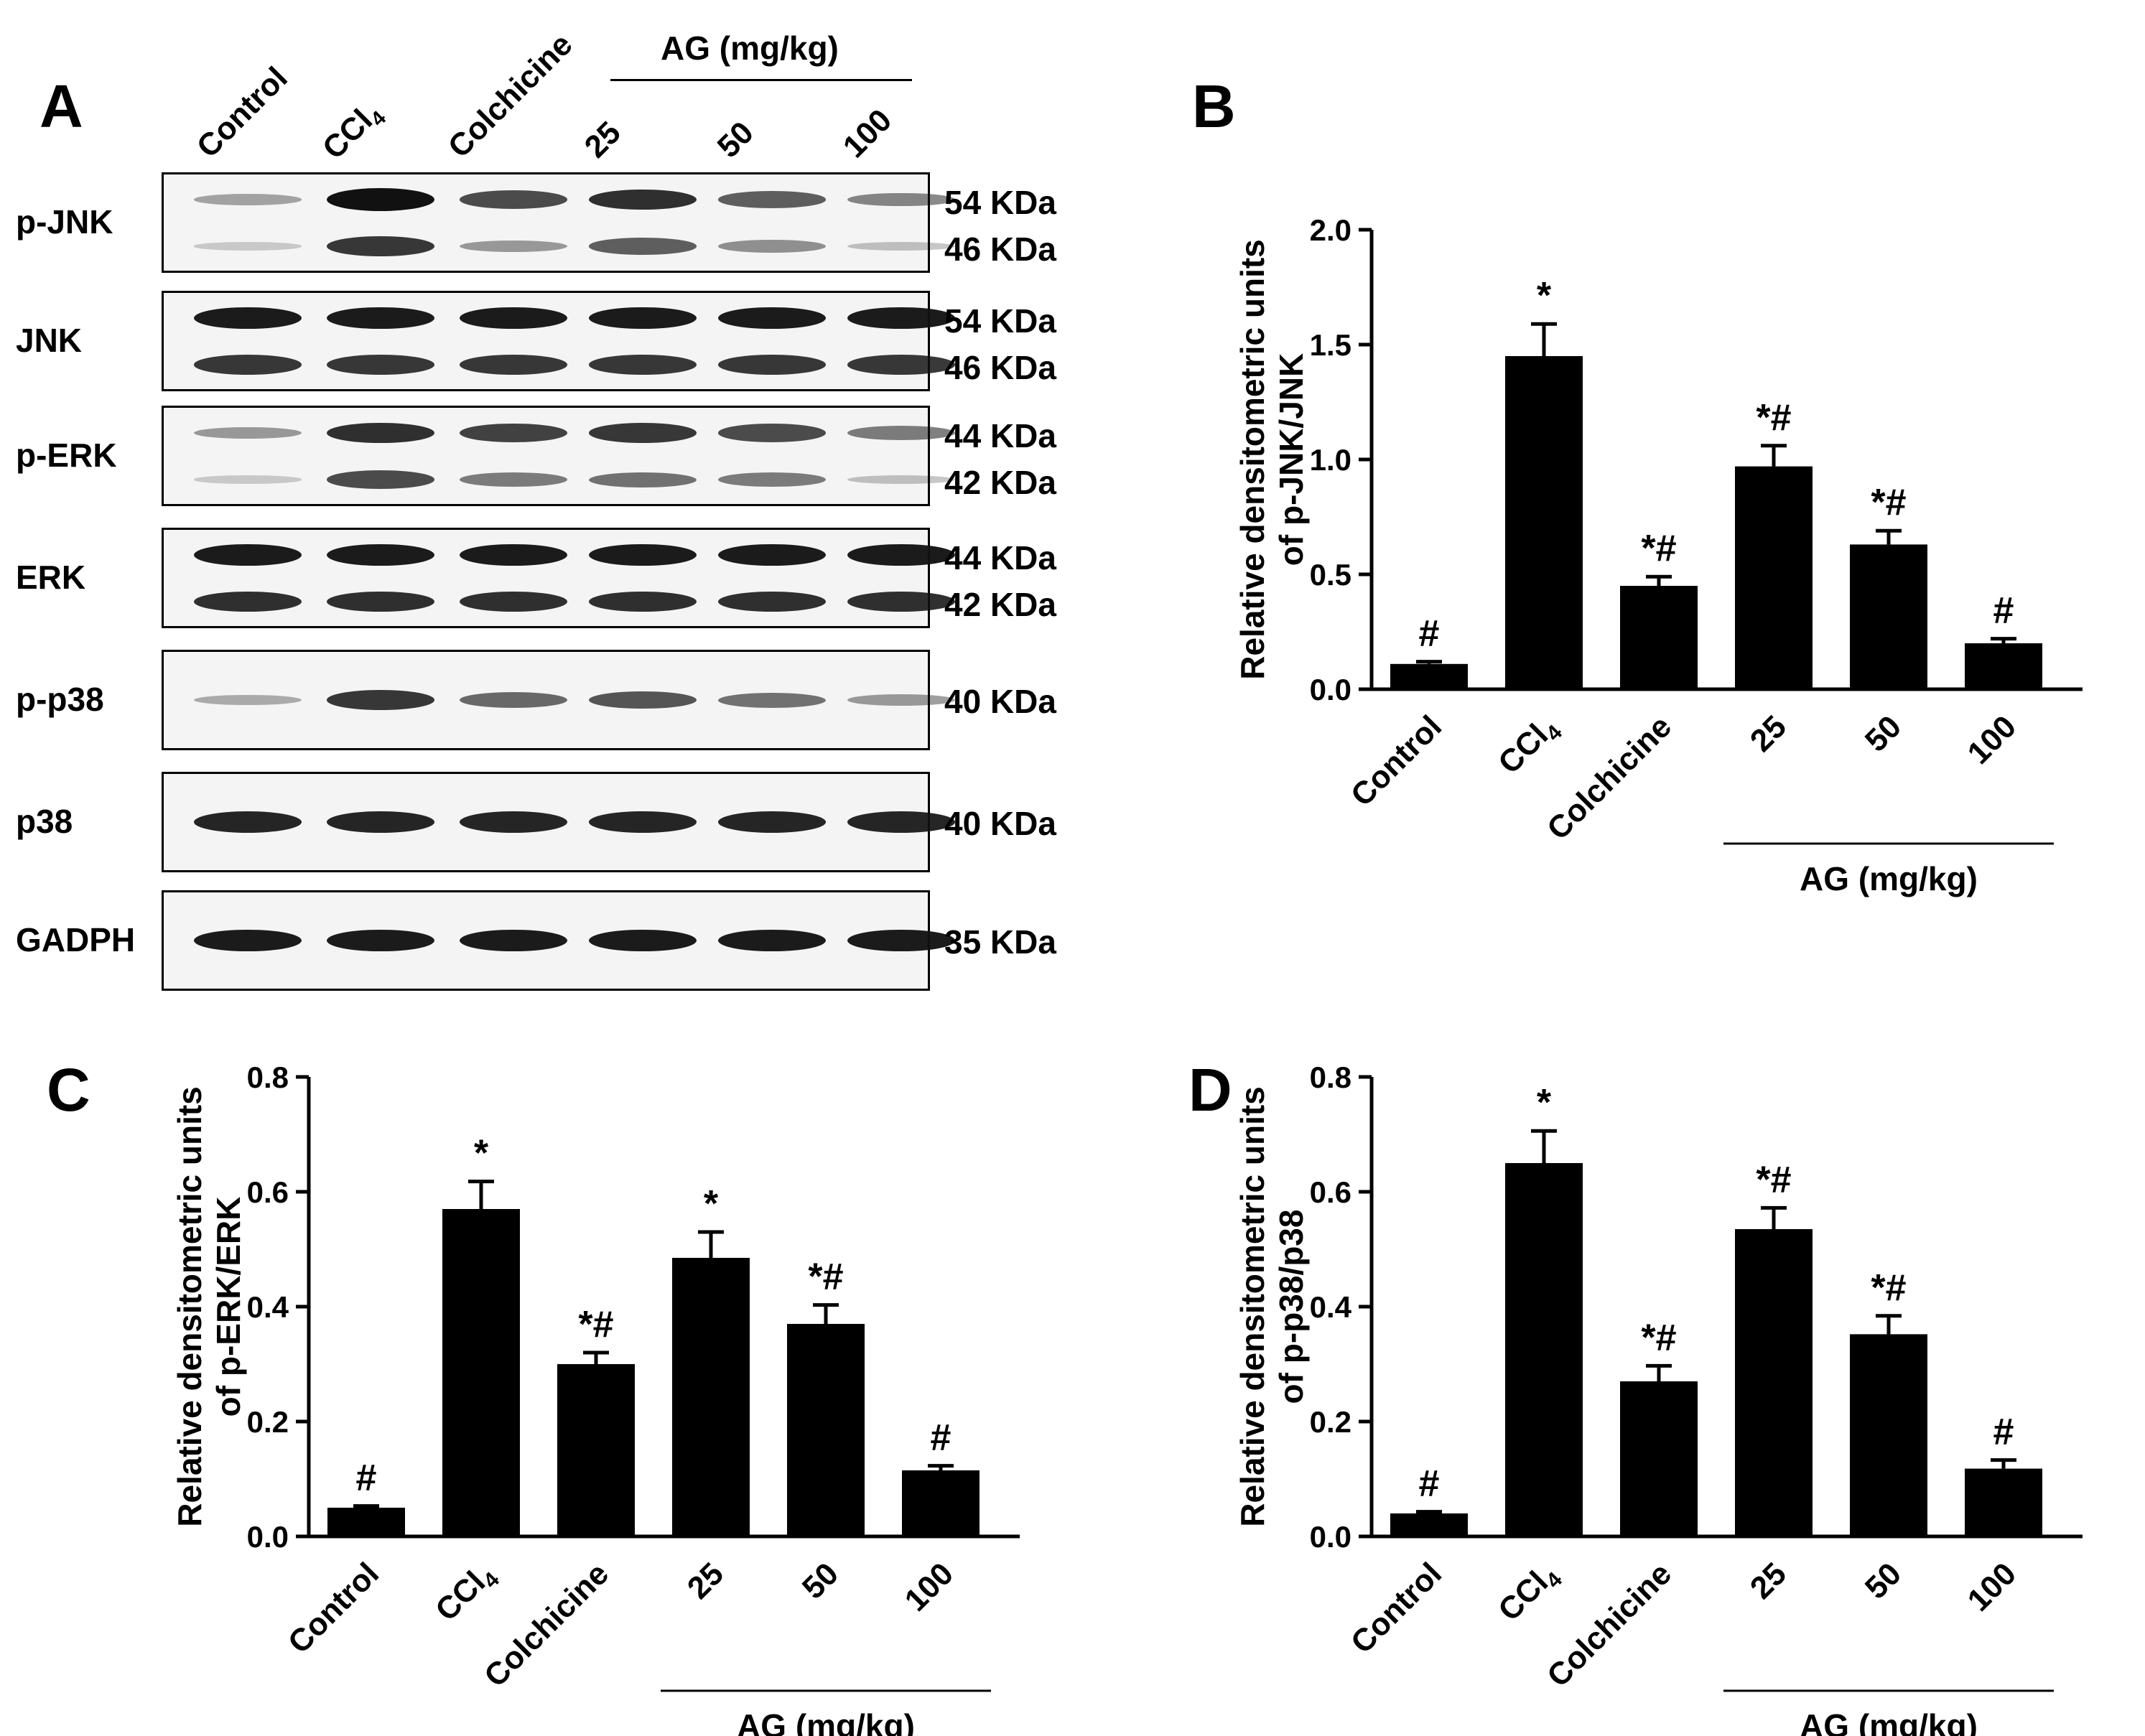 The image size is (2145, 1736). Describe the element at coordinates (353, 135) in the screenshot. I see `lane-label-1: CCl4` at that location.